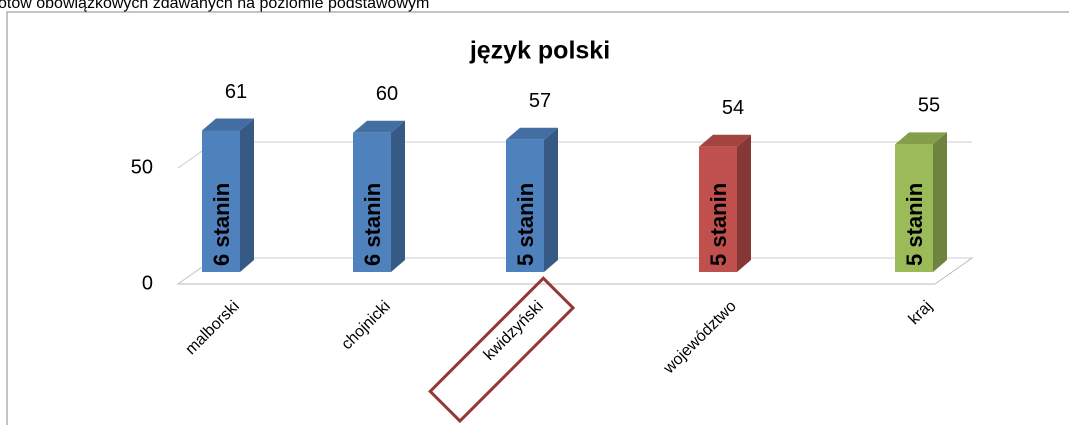 Image resolution: width=1069 pixels, height=425 pixels. Describe the element at coordinates (236, 92) in the screenshot. I see `value-label: 61` at that location.